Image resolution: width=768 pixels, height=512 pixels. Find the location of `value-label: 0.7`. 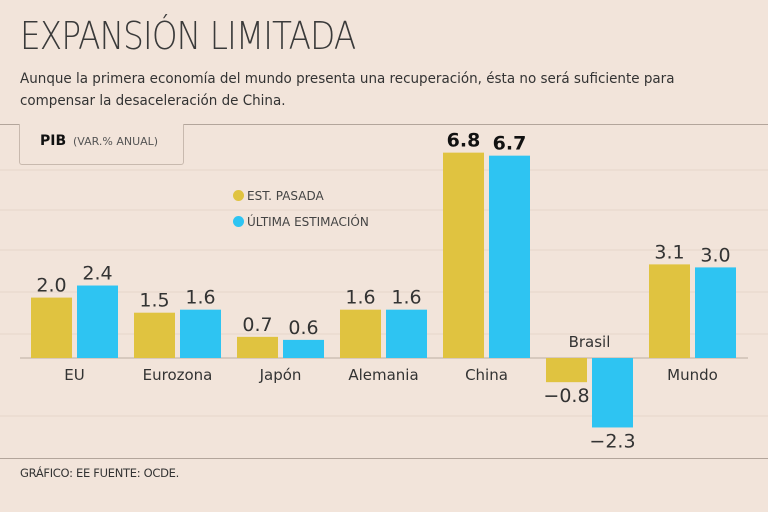

value-label: 0.7 is located at coordinates (257, 325).